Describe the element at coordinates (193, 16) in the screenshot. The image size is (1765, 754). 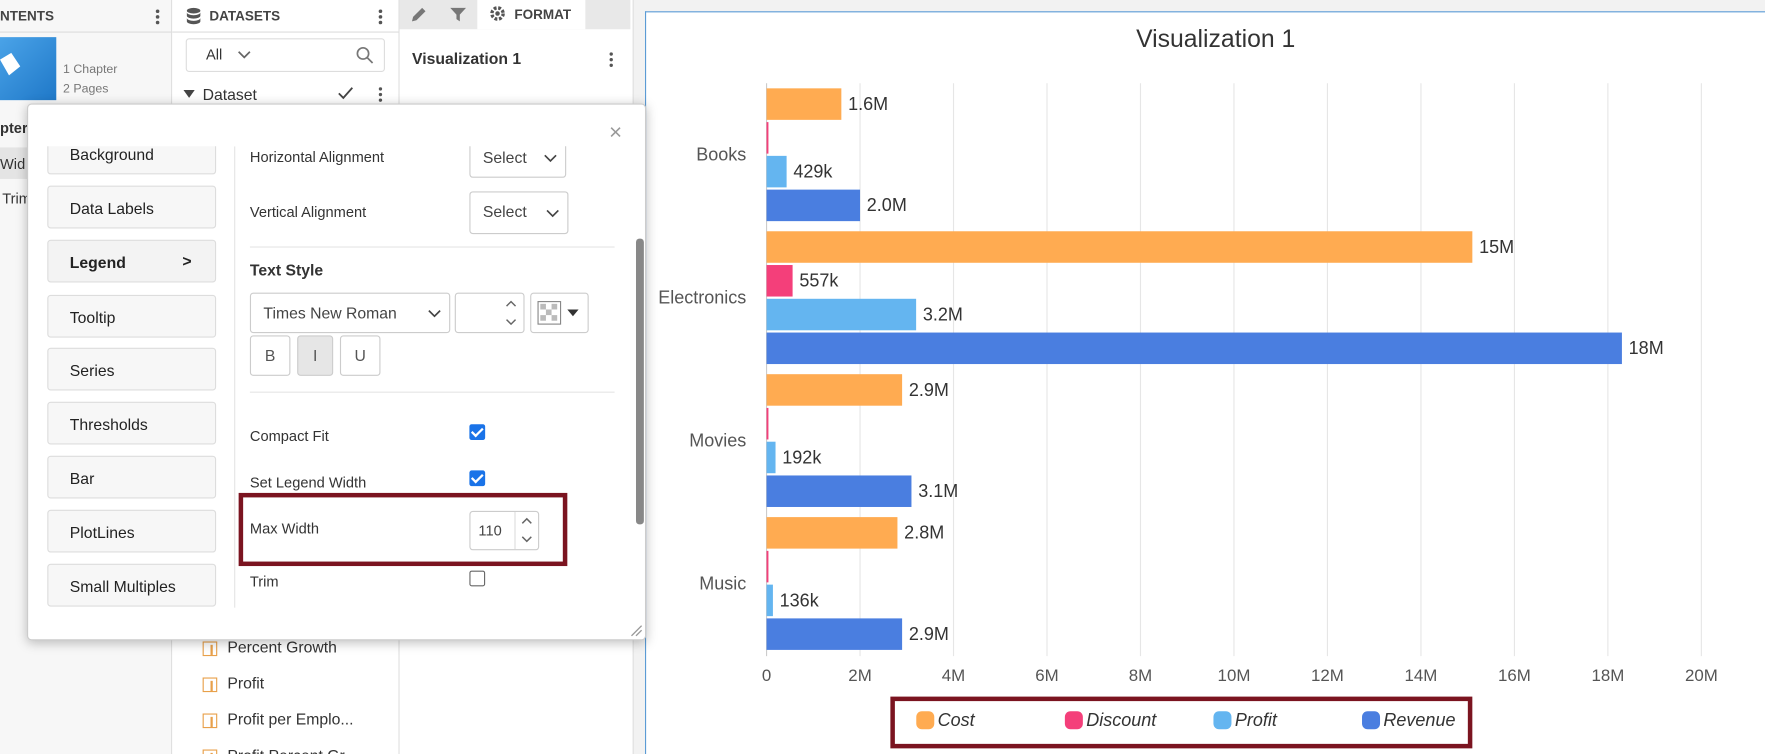
I see `database-icon` at that location.